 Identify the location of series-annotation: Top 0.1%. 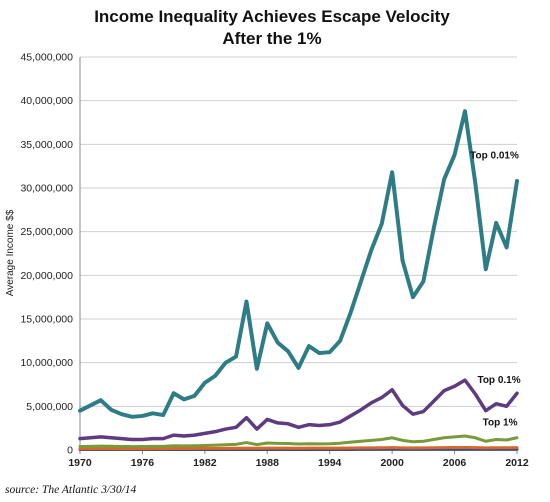
(498, 380).